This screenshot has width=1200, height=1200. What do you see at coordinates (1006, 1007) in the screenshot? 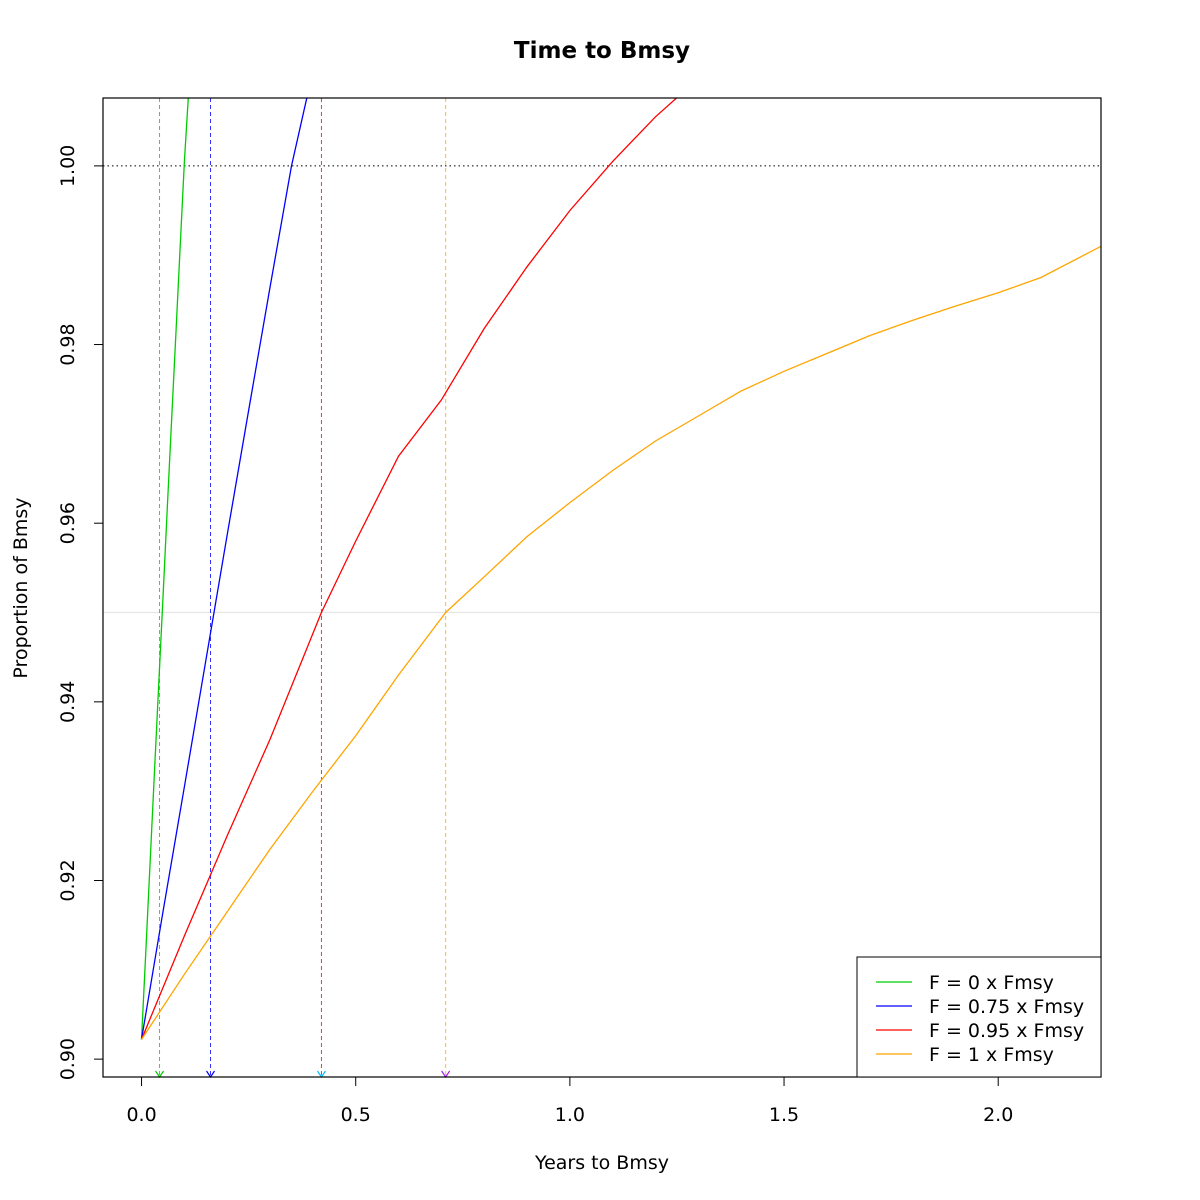
I see `legend-label-1: F = 0.75 x Fmsy` at bounding box center [1006, 1007].